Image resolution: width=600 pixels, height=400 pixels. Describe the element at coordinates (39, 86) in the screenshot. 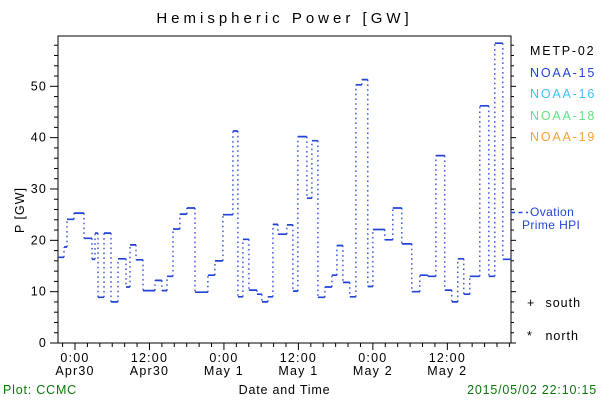

I see `y-tick-label: 50` at that location.